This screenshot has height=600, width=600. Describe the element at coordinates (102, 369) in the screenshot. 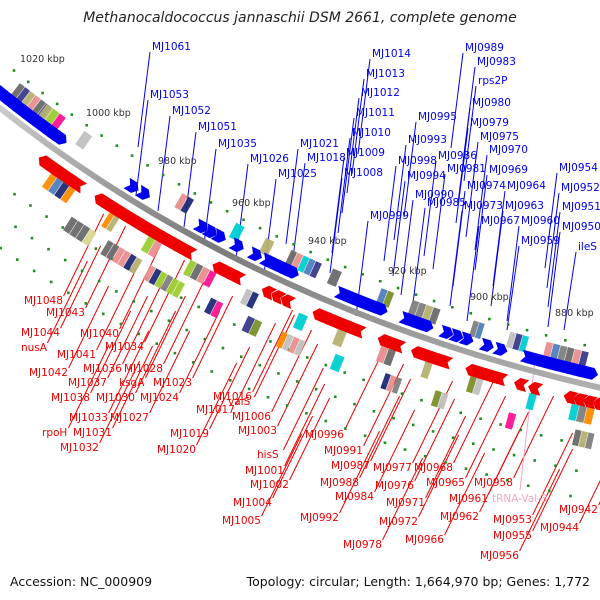

I see `gene-label-reverse: MJ1036` at that location.